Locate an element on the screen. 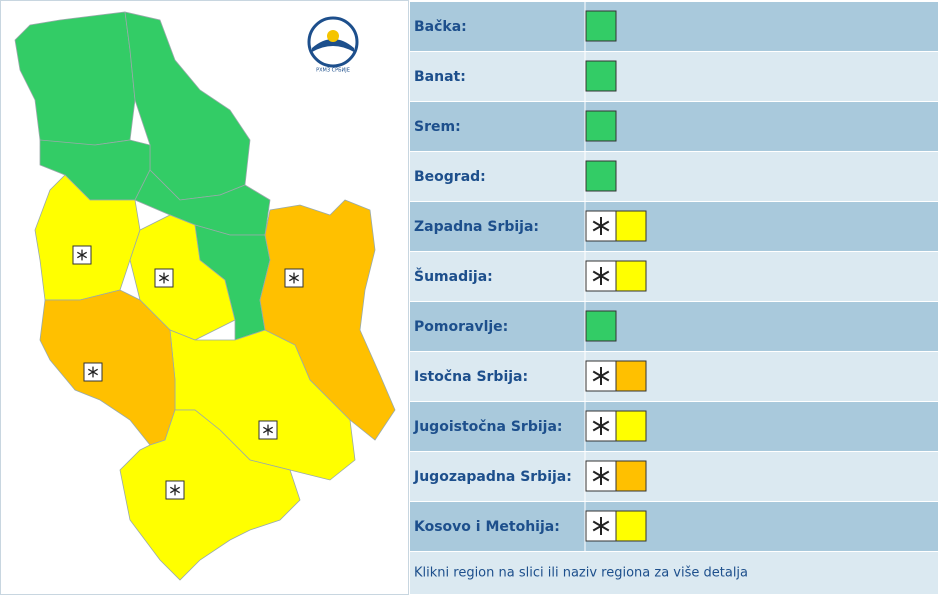 The height and width of the screenshot is (600, 940). region-name: Kosovo i Metohija: is located at coordinates (487, 527).